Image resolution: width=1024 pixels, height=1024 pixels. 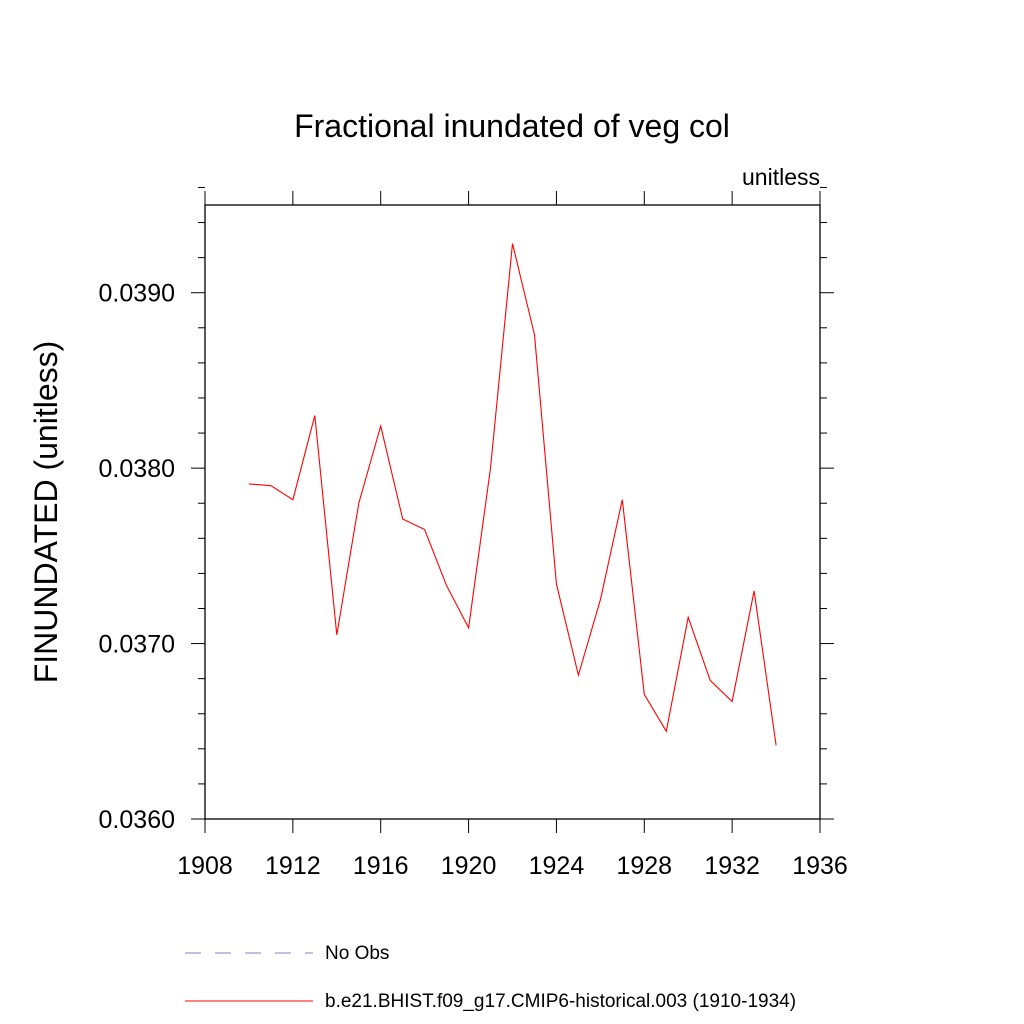 I want to click on units-label: unitless, so click(x=781, y=177).